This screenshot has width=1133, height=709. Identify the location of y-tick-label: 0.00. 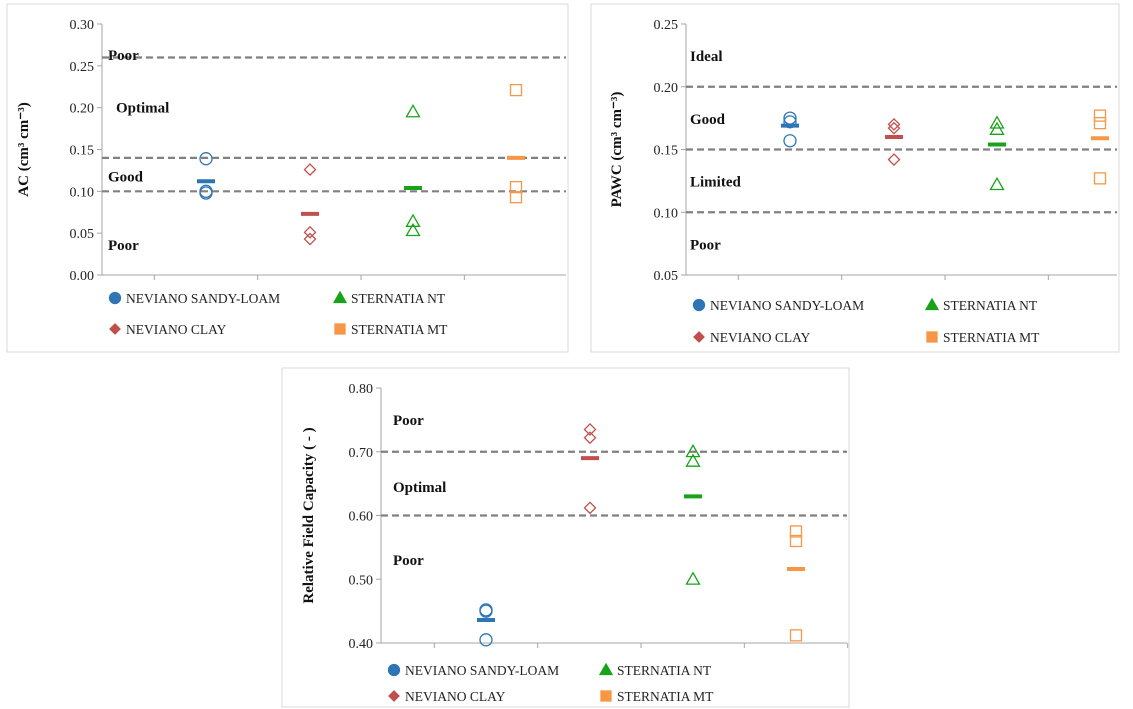
(82, 276).